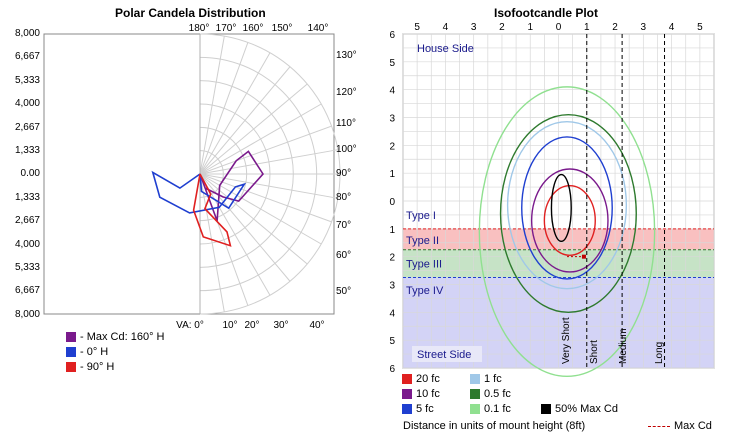  I want to click on polar-angle-label: 70°, so click(343, 225).